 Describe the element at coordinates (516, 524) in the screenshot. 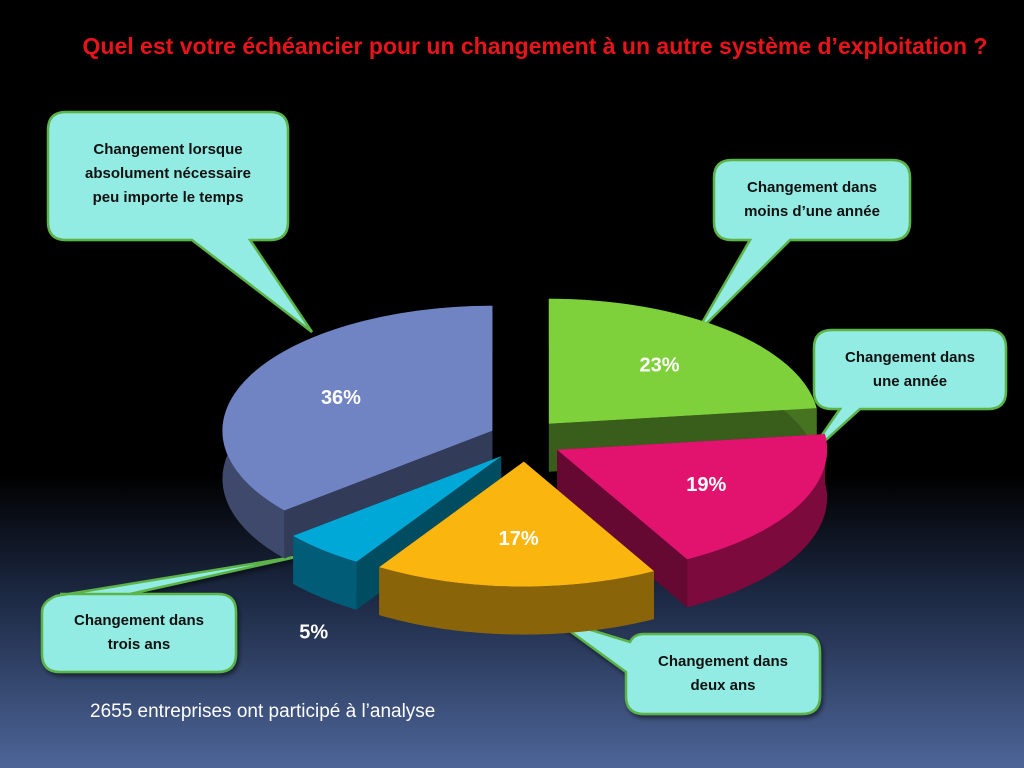

I see `pie-slice-deux-ans-top` at that location.